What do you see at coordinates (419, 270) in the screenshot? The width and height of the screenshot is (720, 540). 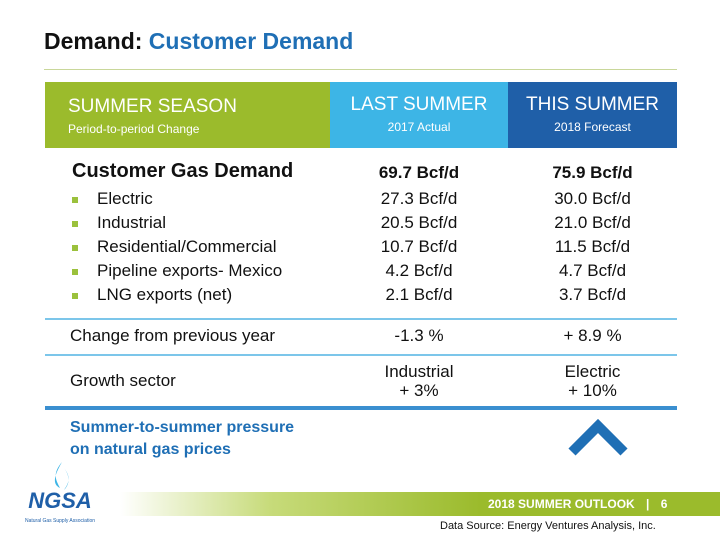 I see `item-value: 4.2 Bcf/d` at bounding box center [419, 270].